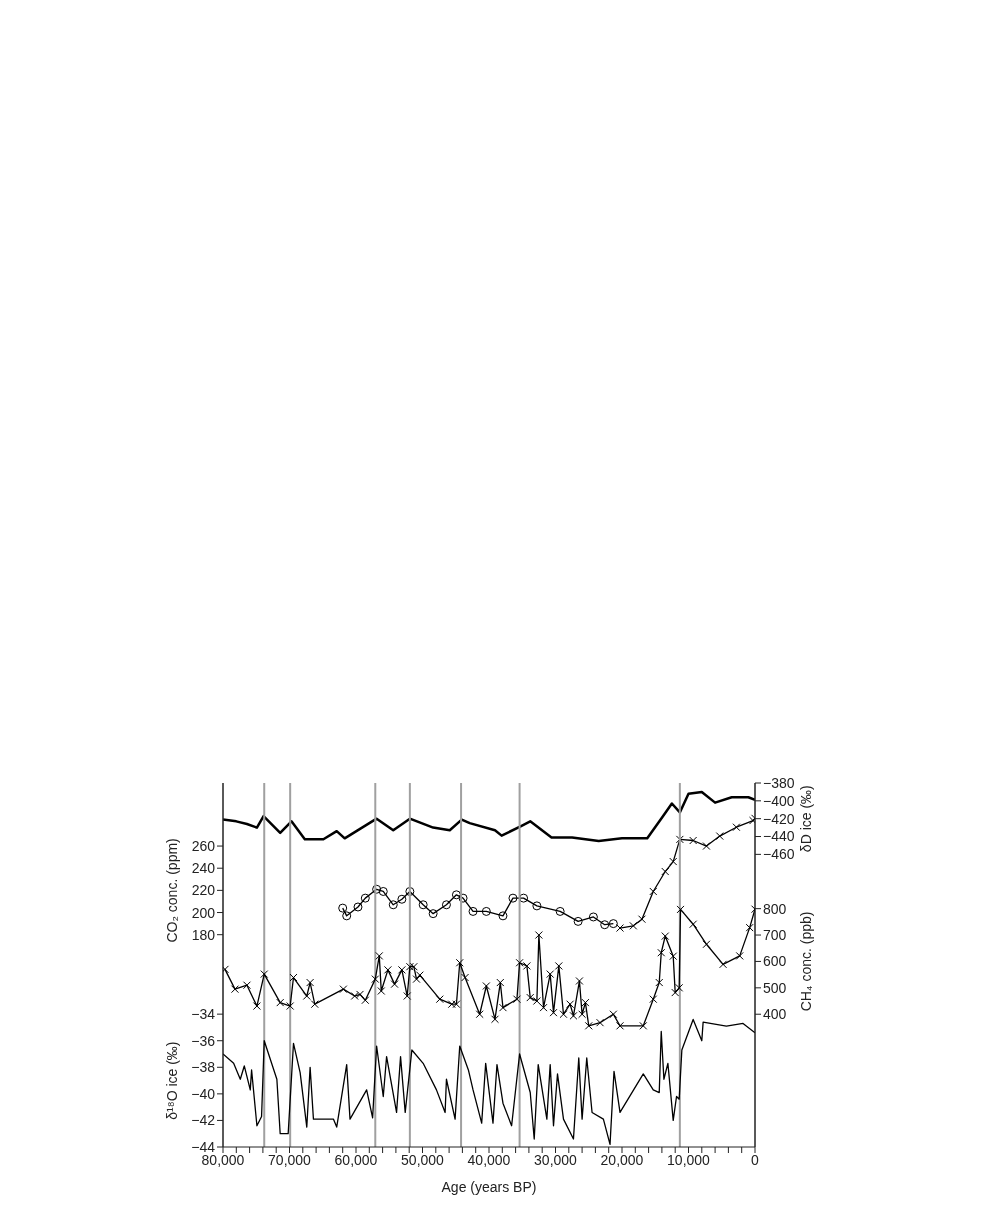 The height and width of the screenshot is (1208, 981). I want to click on y-tick-label: 260, so click(203, 846).